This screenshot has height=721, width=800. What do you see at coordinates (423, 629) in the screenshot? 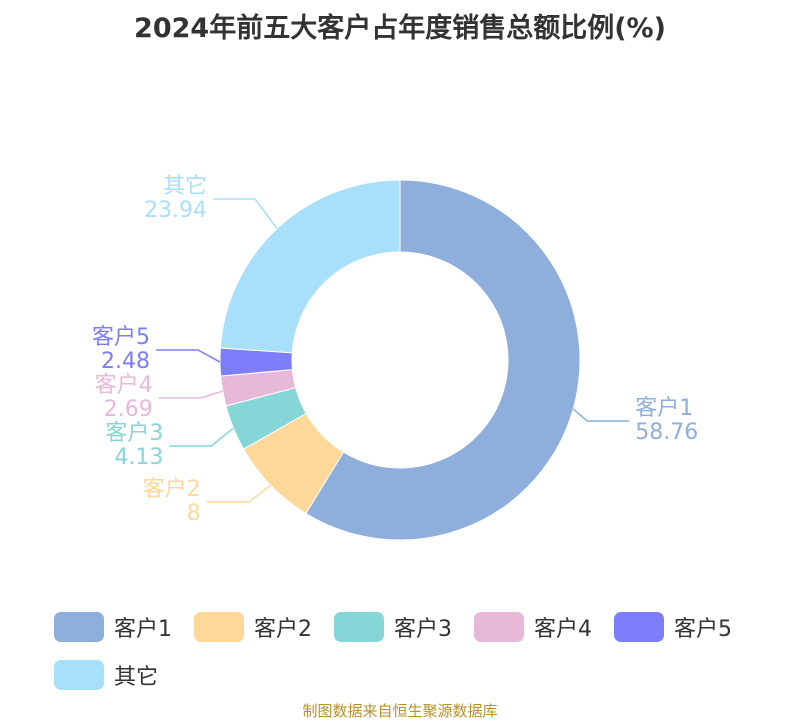
I see `legend-label-3: 客户3` at bounding box center [423, 629].